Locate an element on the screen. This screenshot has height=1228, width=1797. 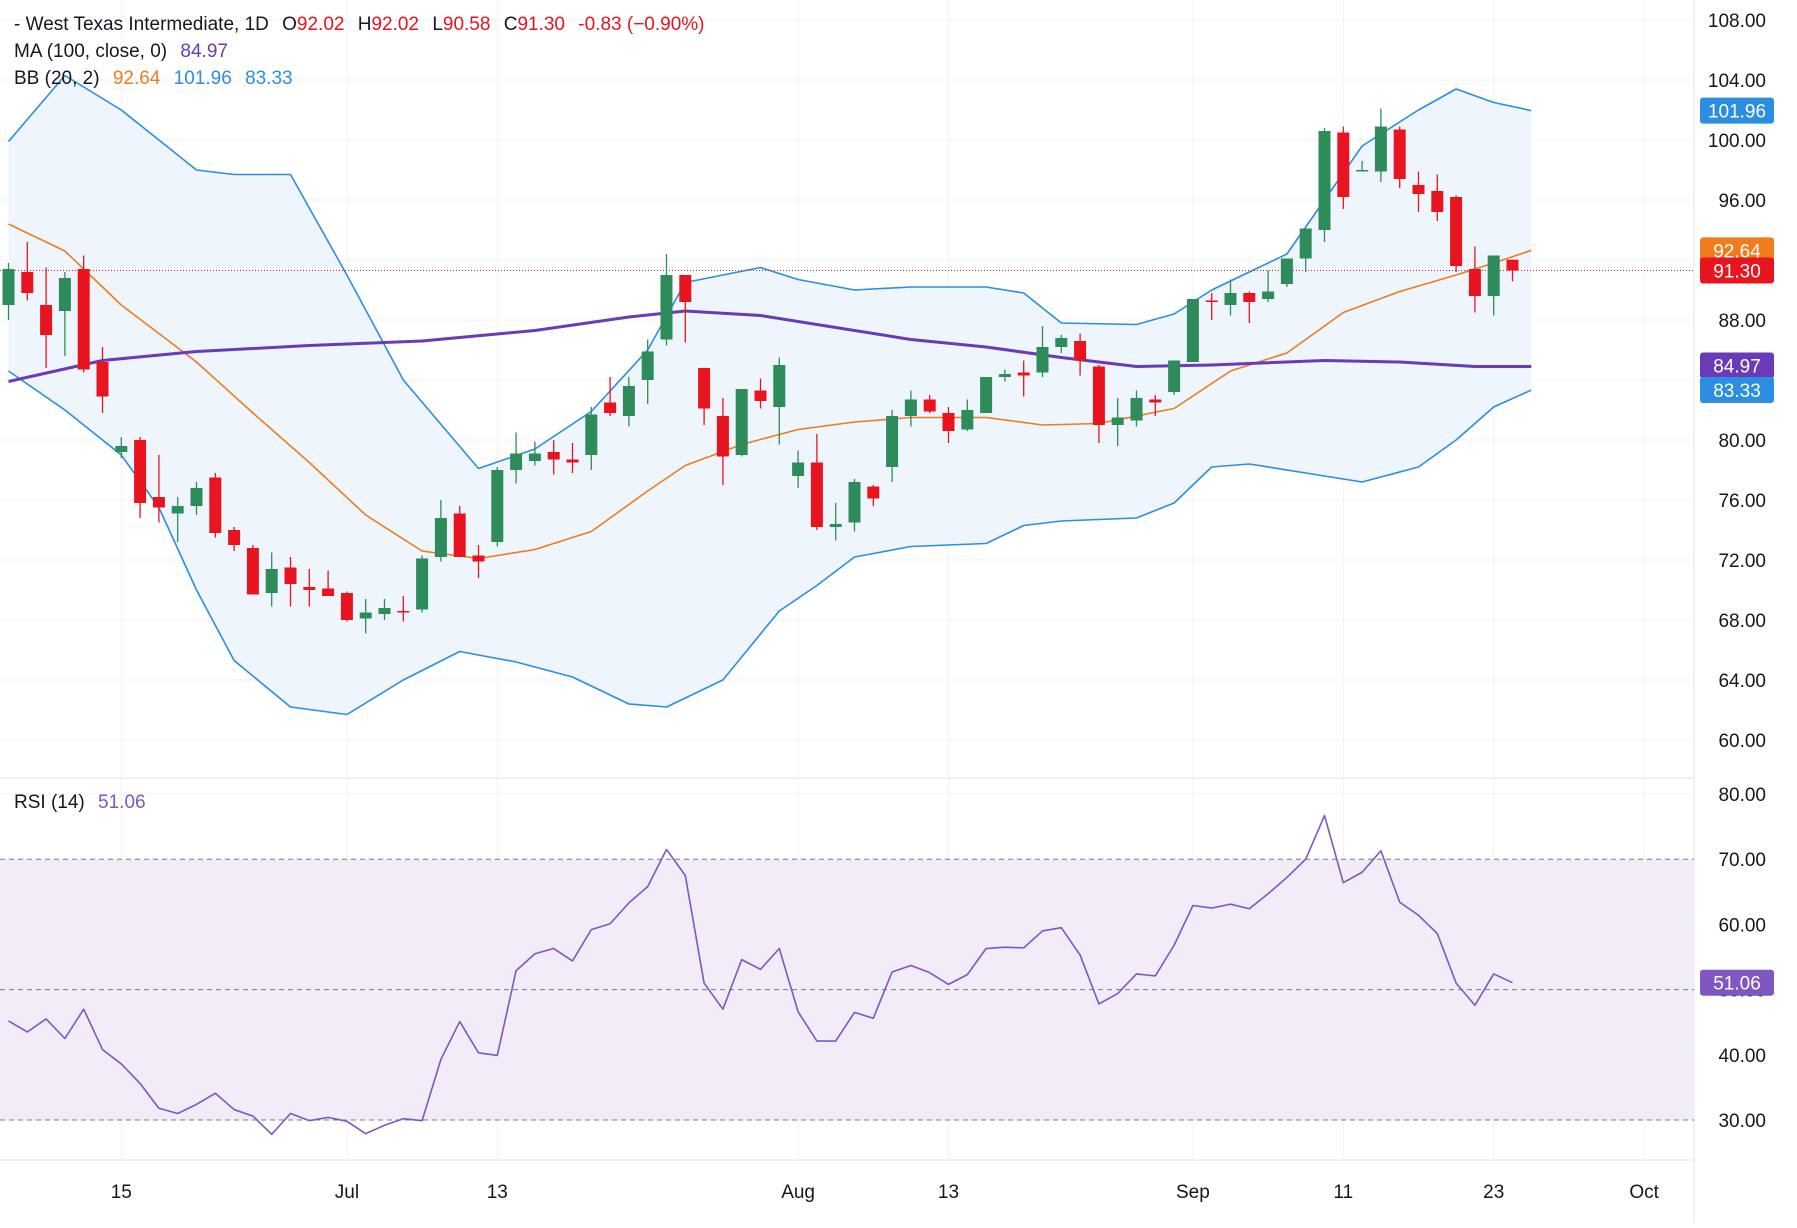
ma100-line is located at coordinates (770, 346).